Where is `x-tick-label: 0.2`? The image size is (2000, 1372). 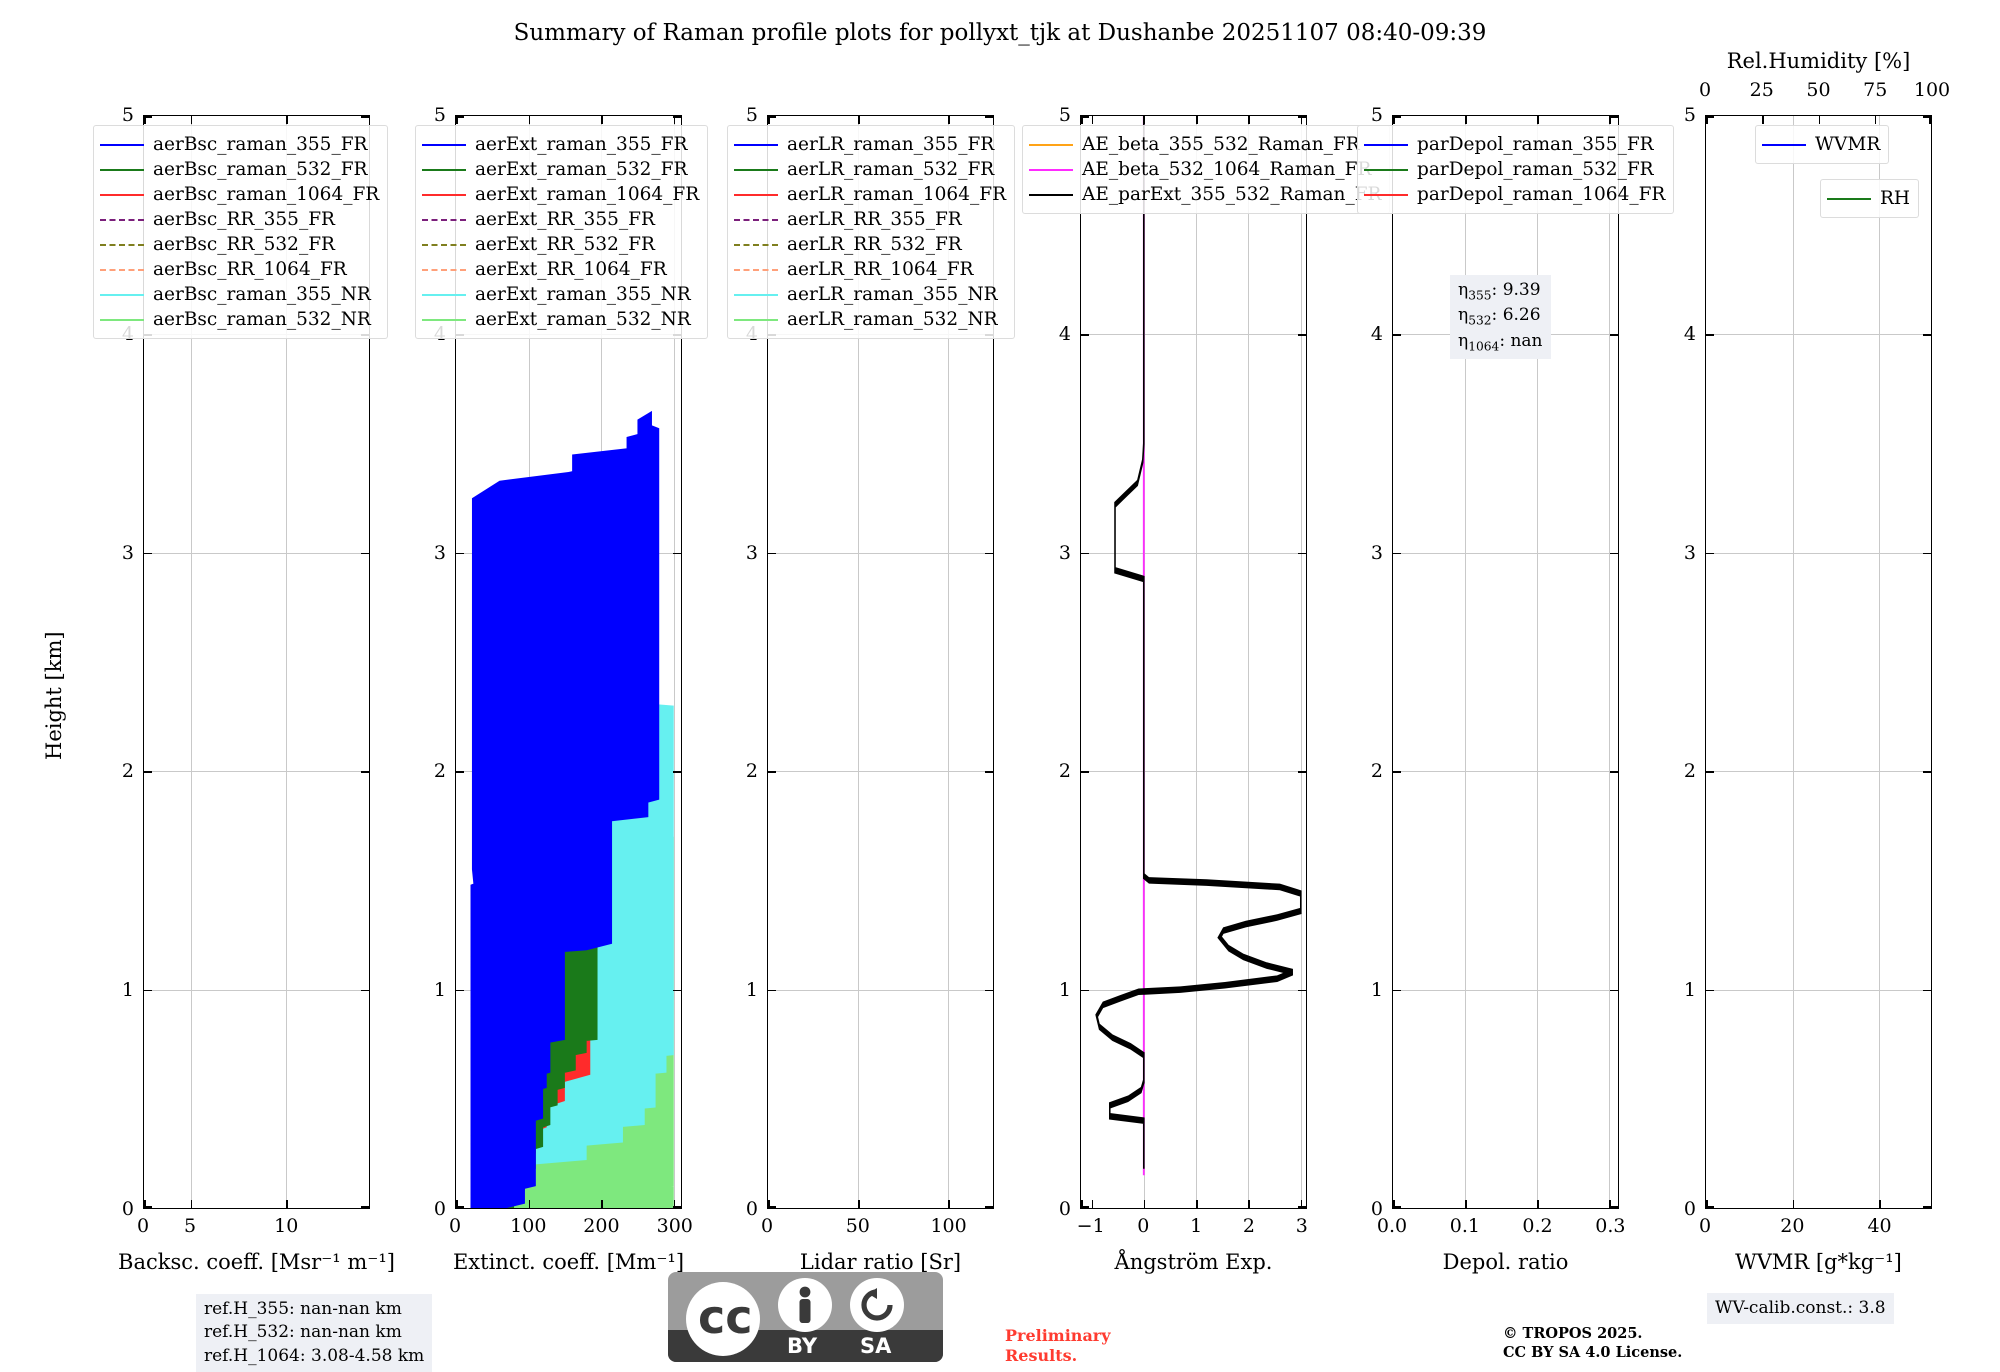 x-tick-label: 0.2 is located at coordinates (1537, 1226).